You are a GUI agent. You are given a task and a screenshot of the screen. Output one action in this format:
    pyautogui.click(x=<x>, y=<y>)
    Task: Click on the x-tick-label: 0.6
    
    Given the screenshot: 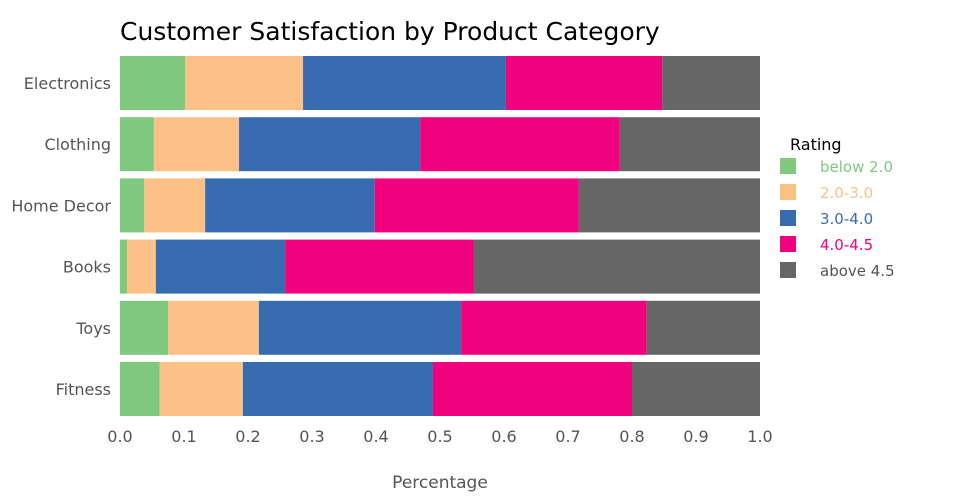 What is the action you would take?
    pyautogui.click(x=503, y=436)
    